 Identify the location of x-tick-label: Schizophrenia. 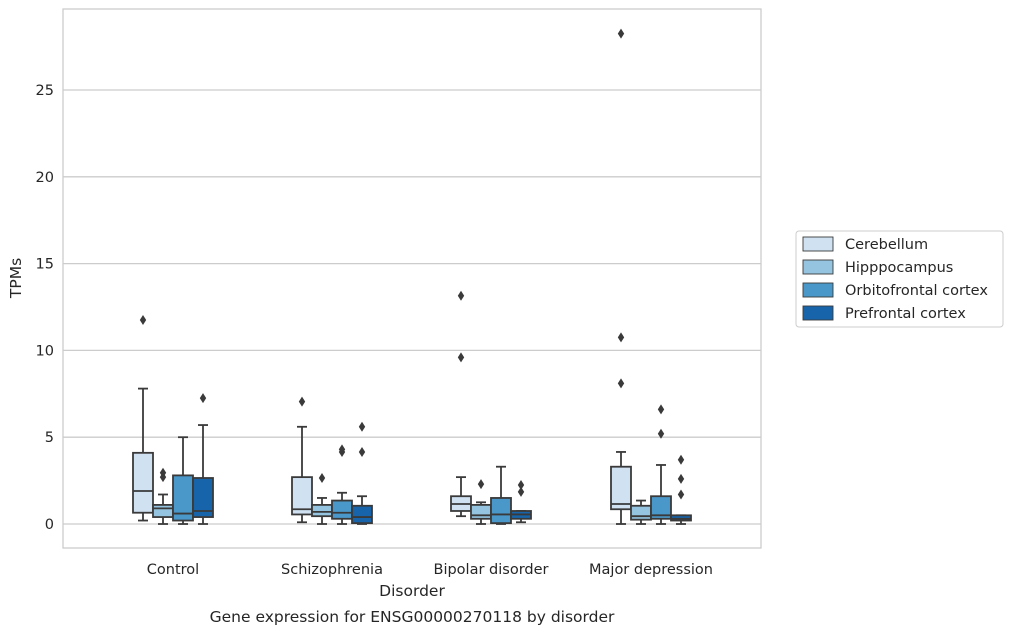
(332, 570).